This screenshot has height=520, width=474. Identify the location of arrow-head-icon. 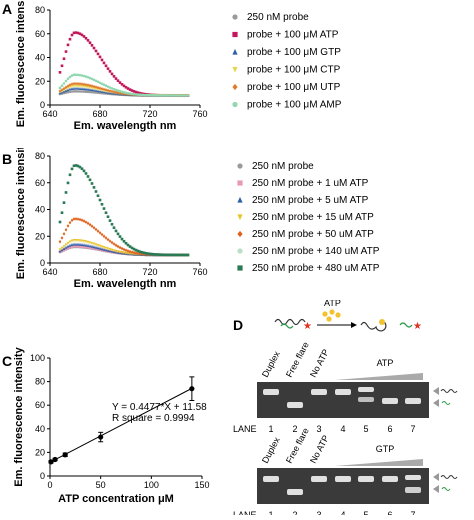
(354, 325).